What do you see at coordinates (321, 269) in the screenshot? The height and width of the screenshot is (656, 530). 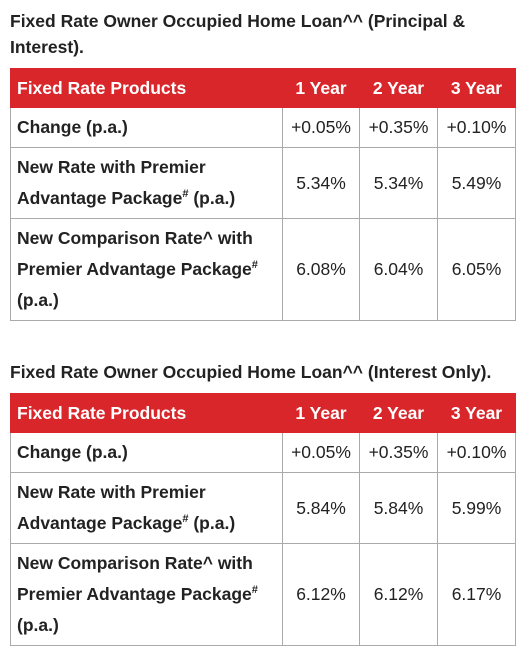 I see `rate-cell: 6.08%` at bounding box center [321, 269].